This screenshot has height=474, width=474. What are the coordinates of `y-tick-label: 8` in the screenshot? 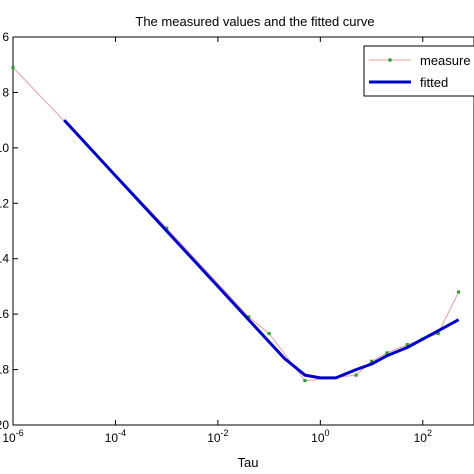 It's located at (5, 92).